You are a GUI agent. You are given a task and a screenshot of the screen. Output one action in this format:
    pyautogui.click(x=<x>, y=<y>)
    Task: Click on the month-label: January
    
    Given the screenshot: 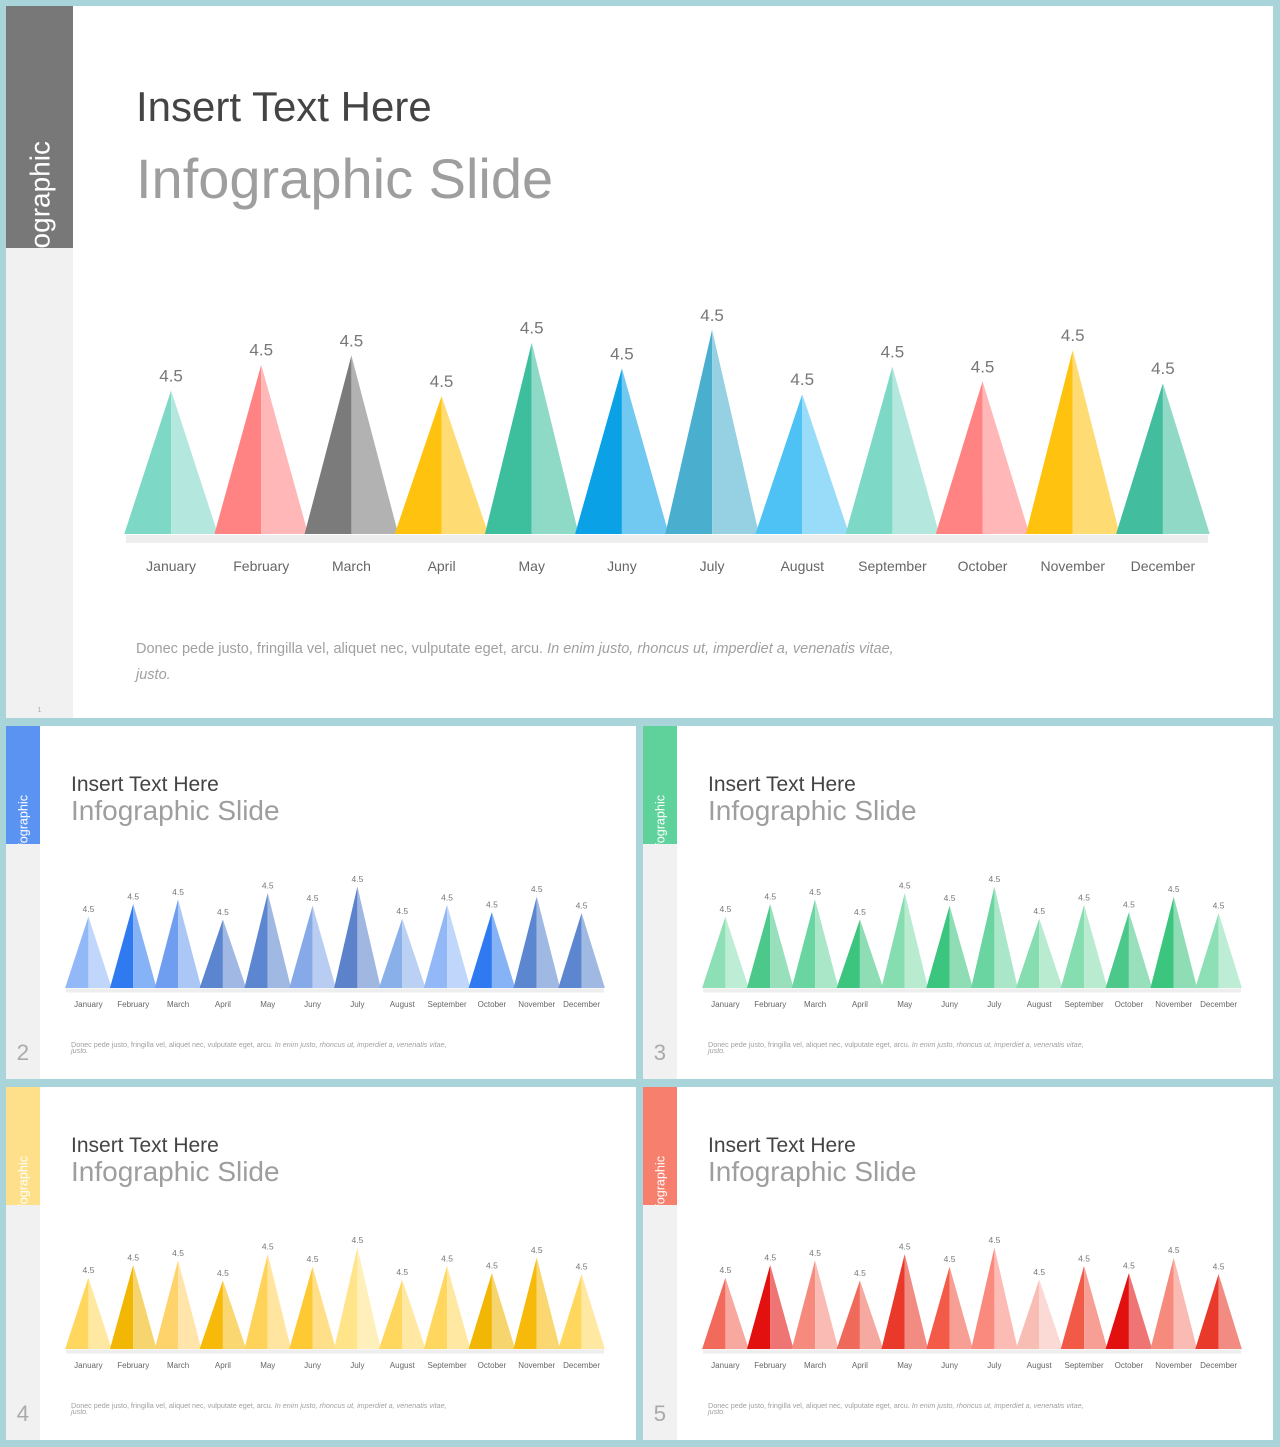 What is the action you would take?
    pyautogui.click(x=725, y=1365)
    